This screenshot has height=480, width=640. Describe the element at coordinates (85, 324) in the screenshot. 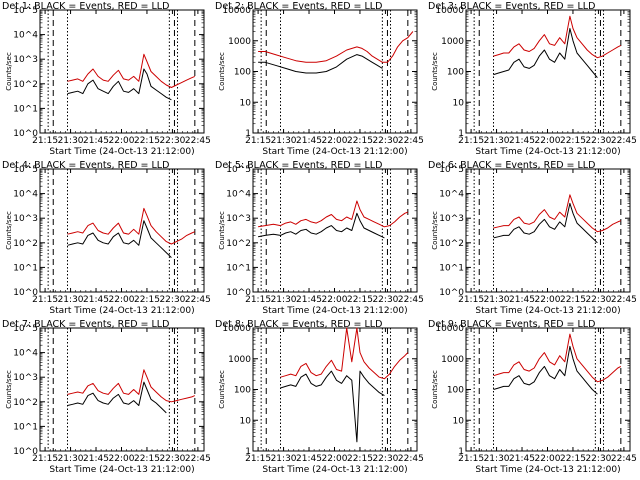

I see `panel-title: Det 7: BLACK = Events, RED = LLD` at that location.